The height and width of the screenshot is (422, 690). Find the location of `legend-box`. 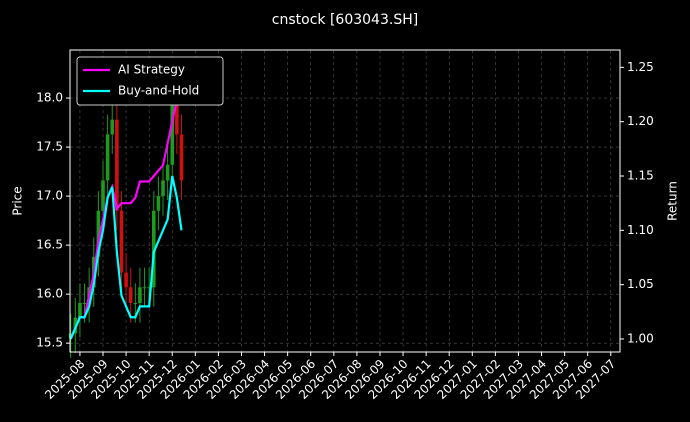

legend-box is located at coordinates (150, 81).